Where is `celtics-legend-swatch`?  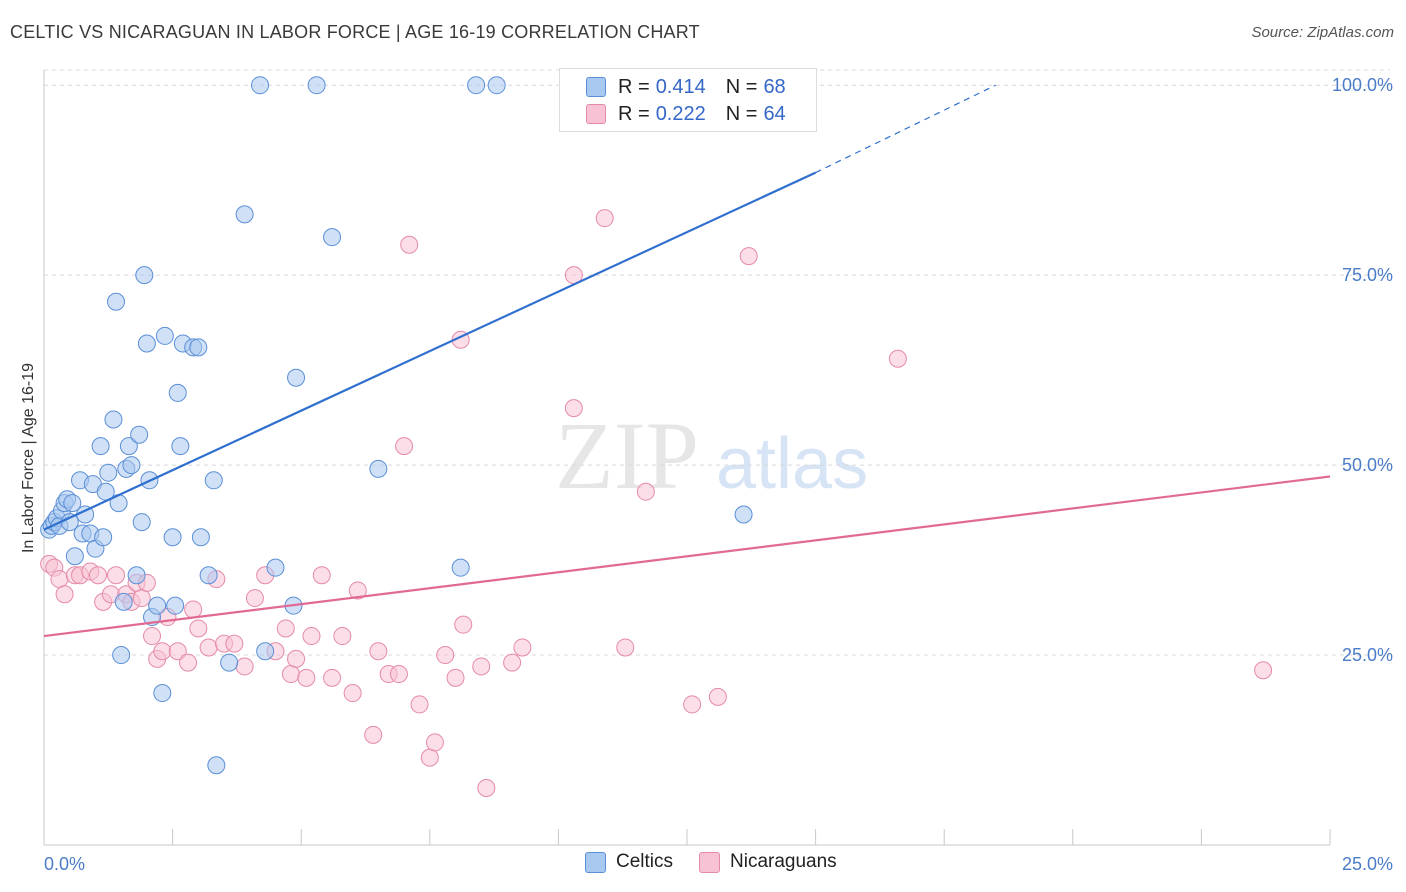 celtics-legend-swatch is located at coordinates (595, 862).